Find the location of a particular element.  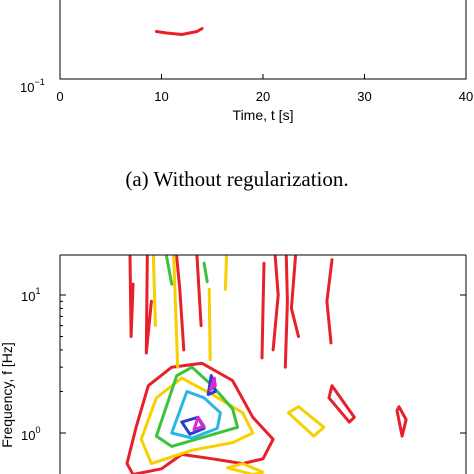

top-x-ticks: 0 10 20 30 40 is located at coordinates (264, 89).